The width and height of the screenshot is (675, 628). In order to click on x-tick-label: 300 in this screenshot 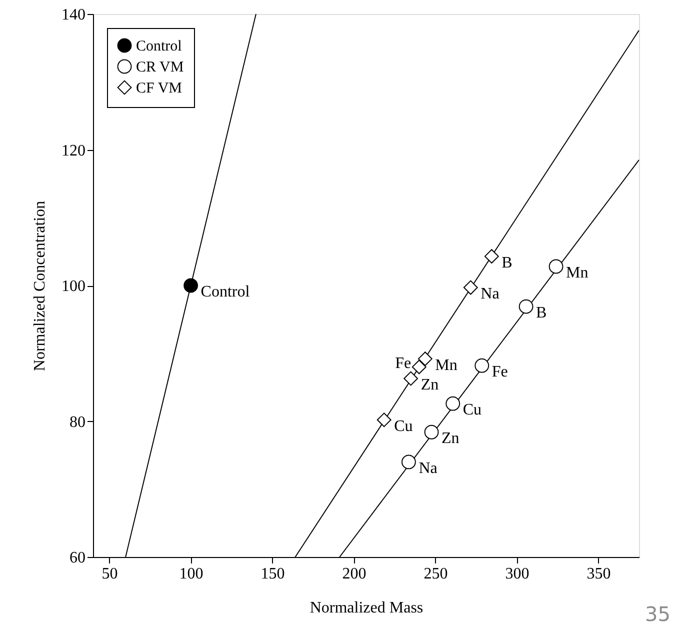, I will do `click(517, 574)`.